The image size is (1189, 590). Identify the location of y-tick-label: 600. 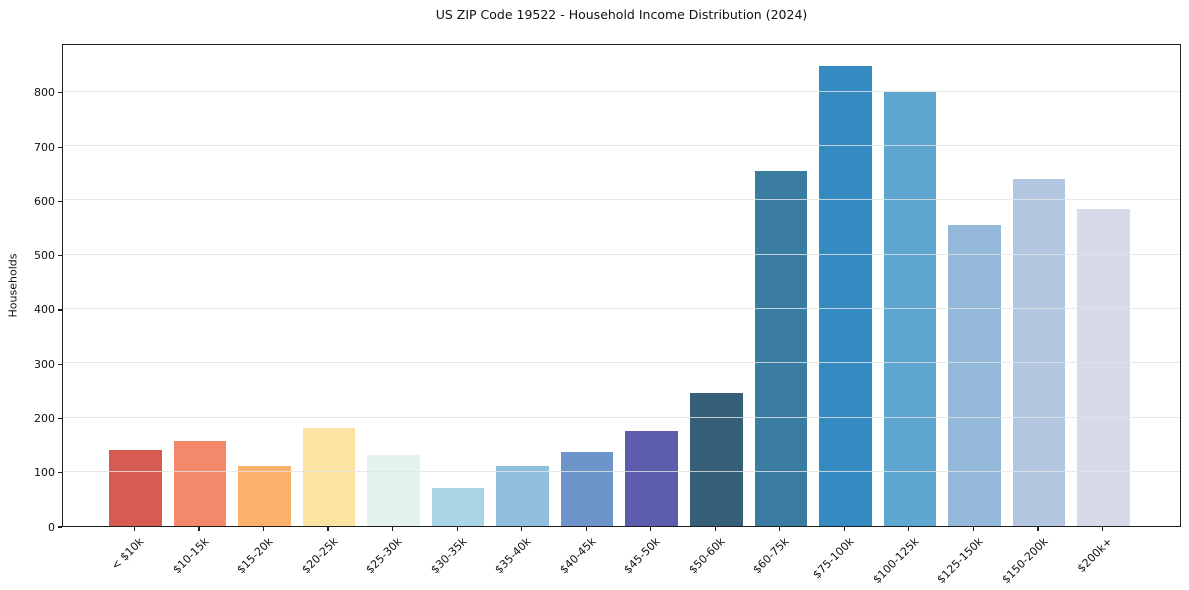
(44, 201).